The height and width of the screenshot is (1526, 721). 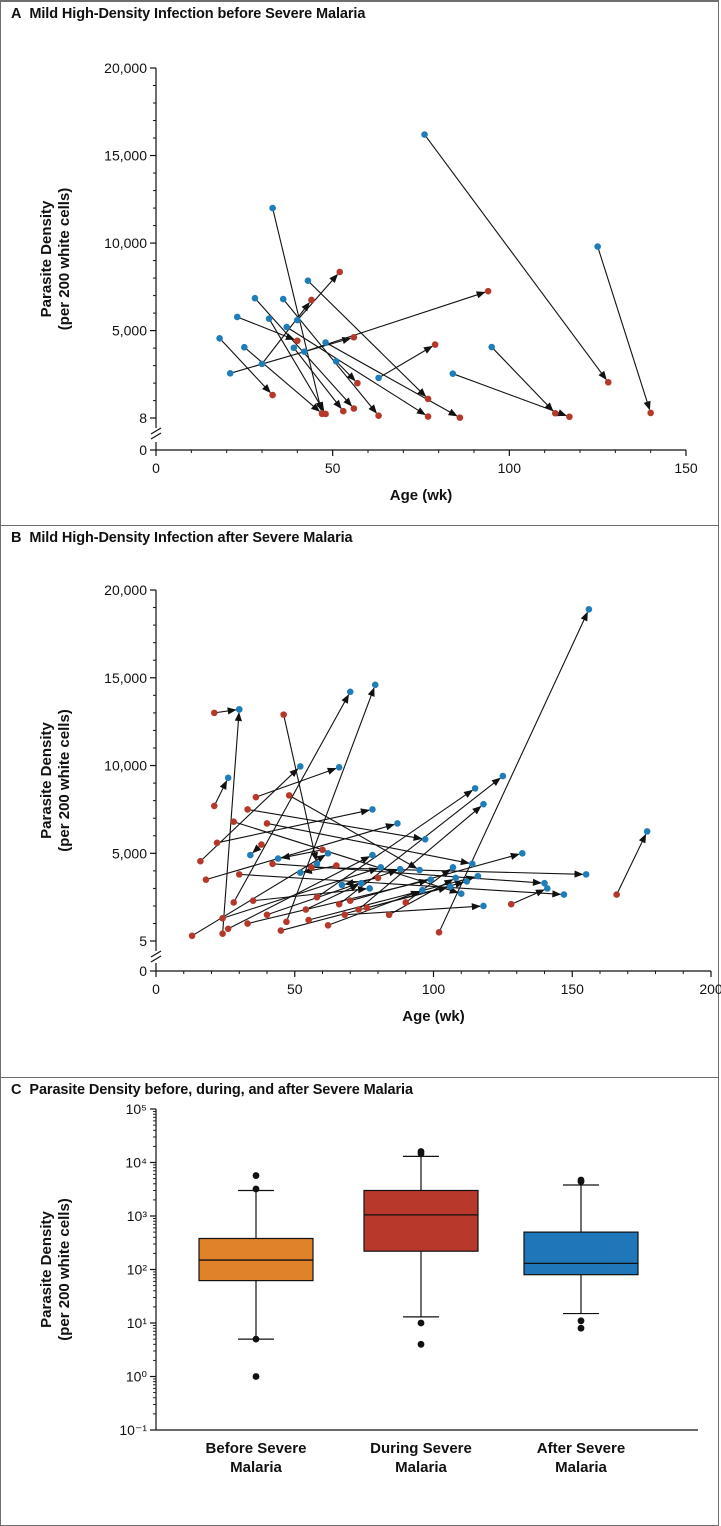 I want to click on y-tick-label: 15,000, so click(x=125, y=156).